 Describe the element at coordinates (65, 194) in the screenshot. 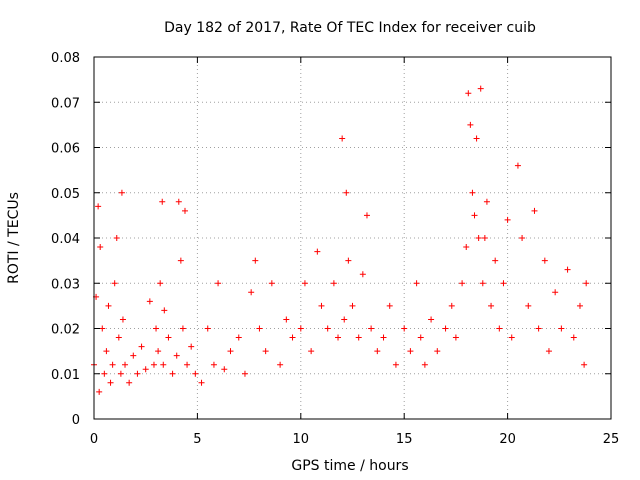

I see `y-tick-label: 0.05` at that location.